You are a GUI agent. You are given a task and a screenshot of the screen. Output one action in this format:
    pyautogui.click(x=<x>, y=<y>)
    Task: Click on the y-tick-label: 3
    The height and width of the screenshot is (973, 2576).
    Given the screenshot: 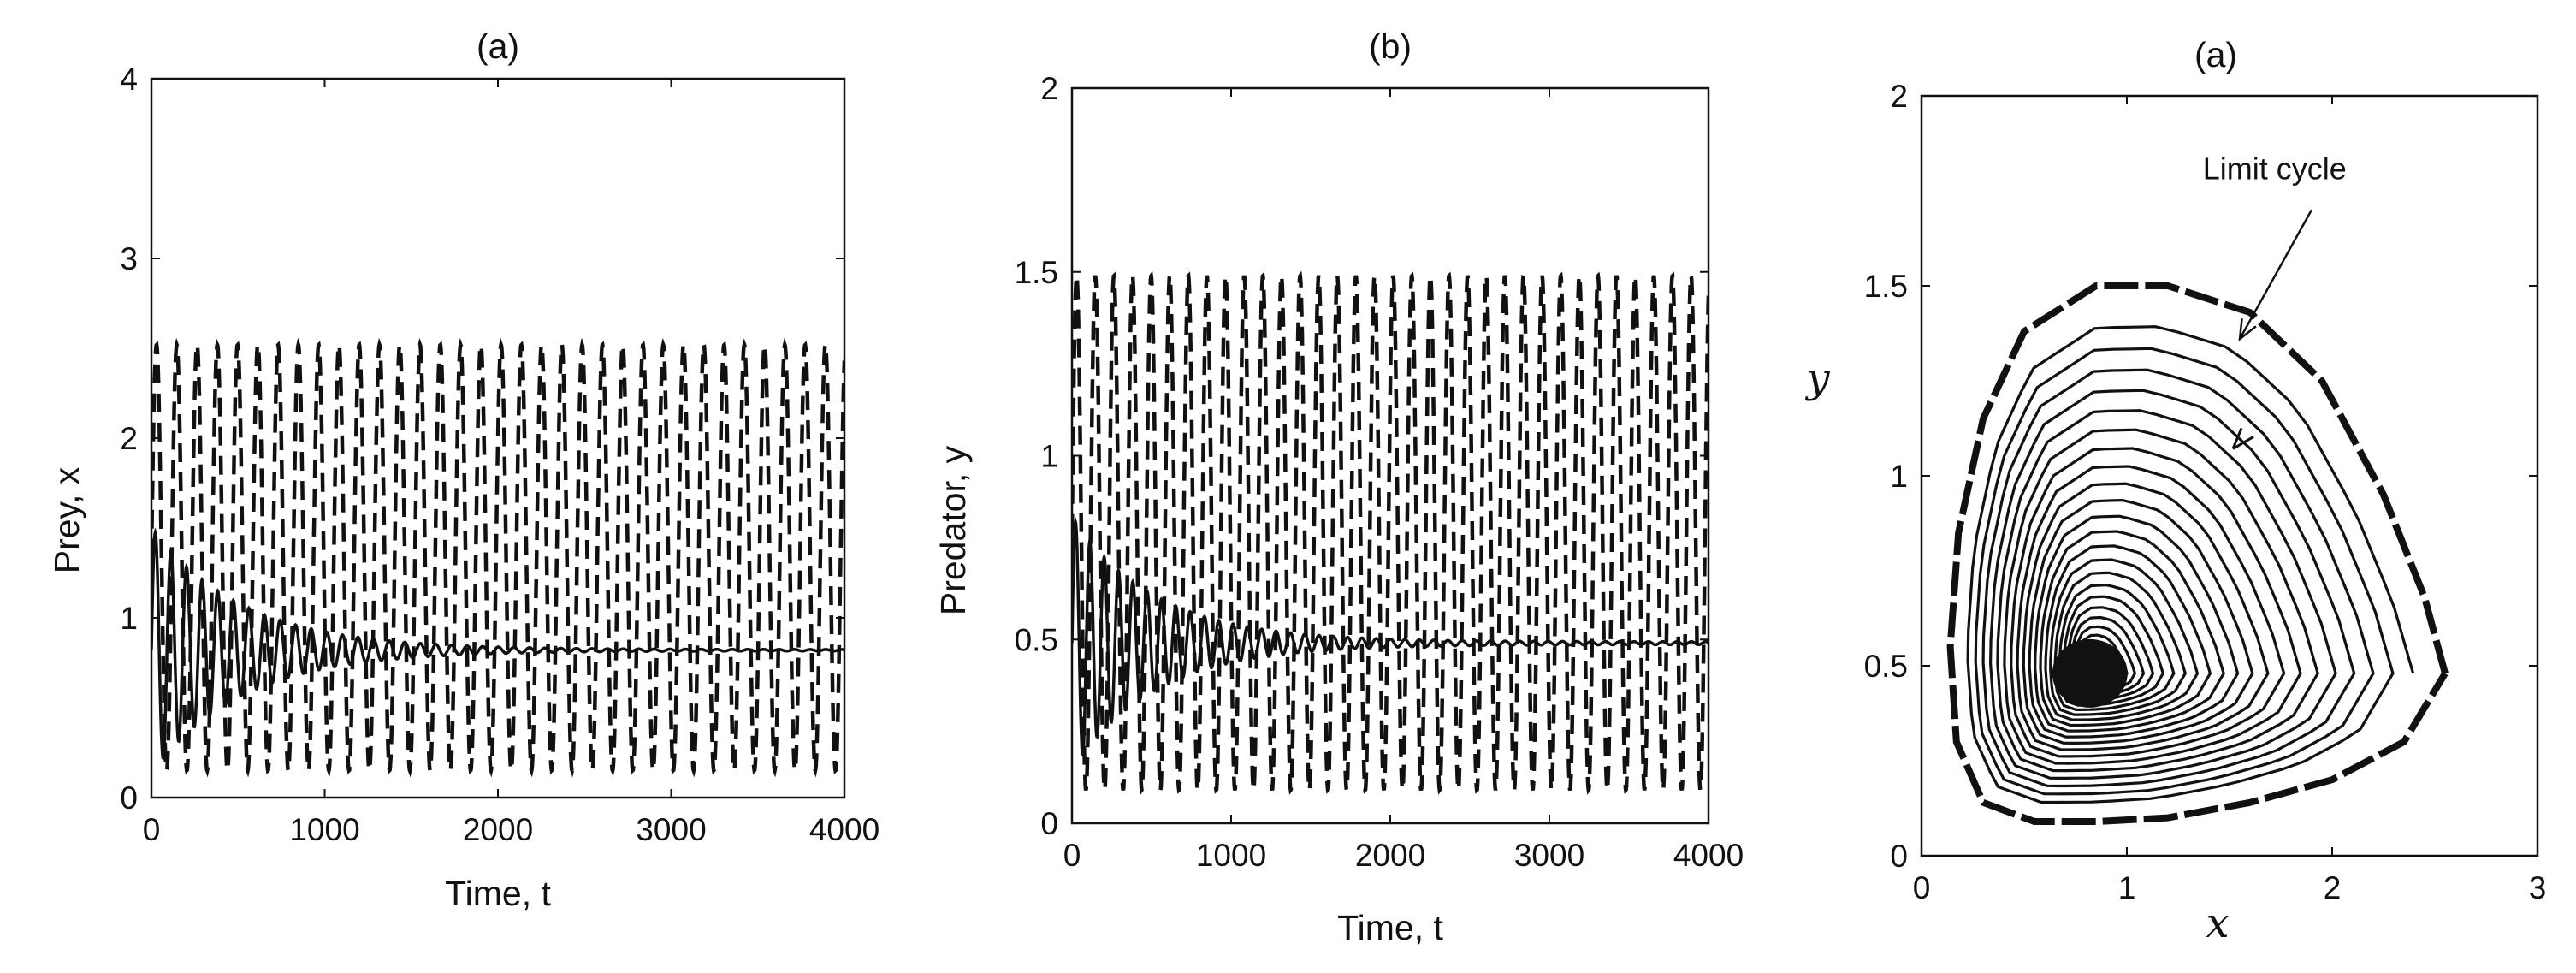 What is the action you would take?
    pyautogui.click(x=129, y=258)
    